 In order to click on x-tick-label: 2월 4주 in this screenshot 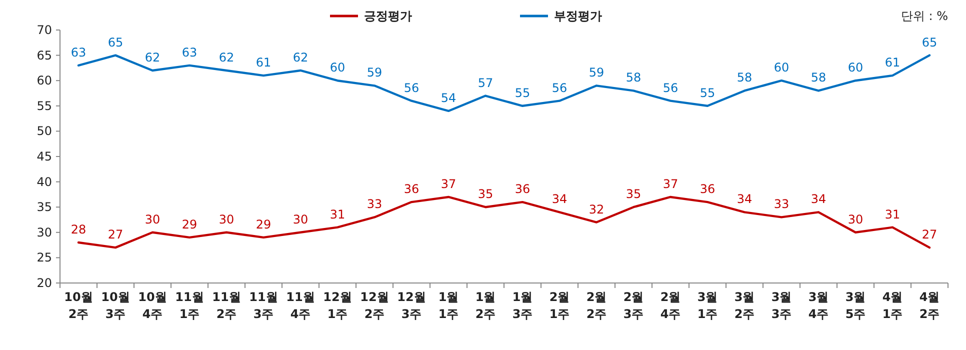, I will do `click(670, 305)`.